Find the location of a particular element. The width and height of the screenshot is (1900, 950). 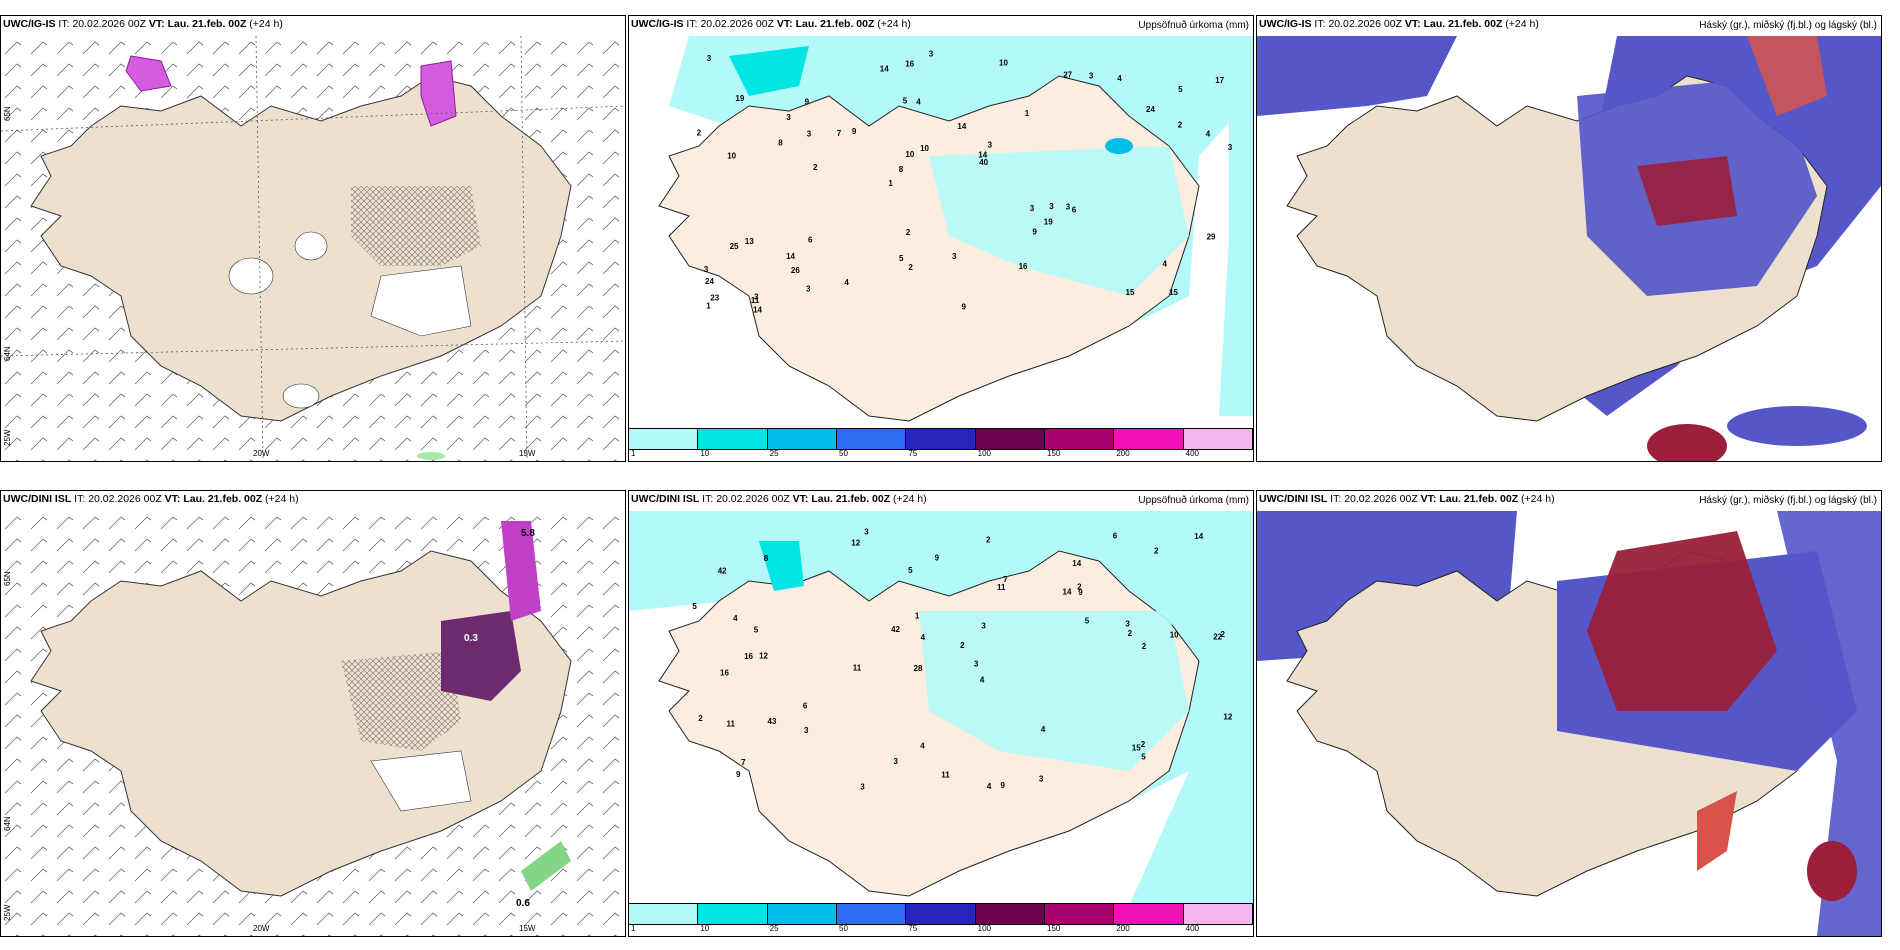

lon-label-25w: 25W is located at coordinates (7, 437).